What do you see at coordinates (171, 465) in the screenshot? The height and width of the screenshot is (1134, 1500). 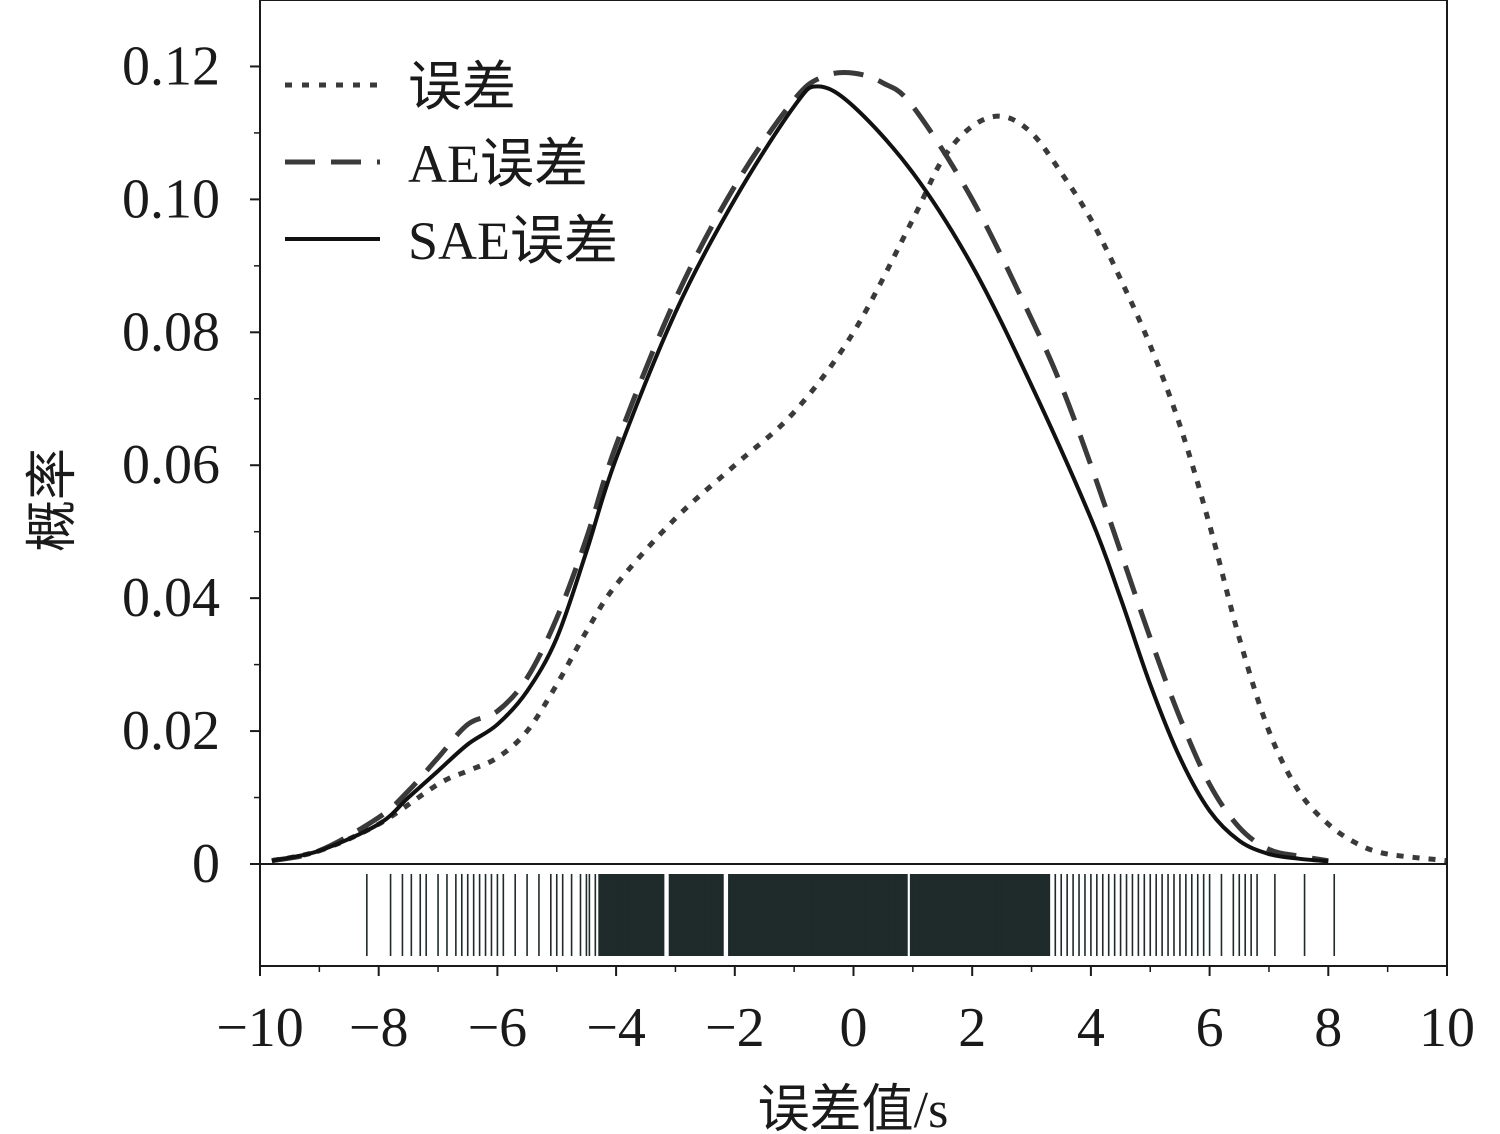 I see `y-tick-label-3: 0.06` at bounding box center [171, 465].